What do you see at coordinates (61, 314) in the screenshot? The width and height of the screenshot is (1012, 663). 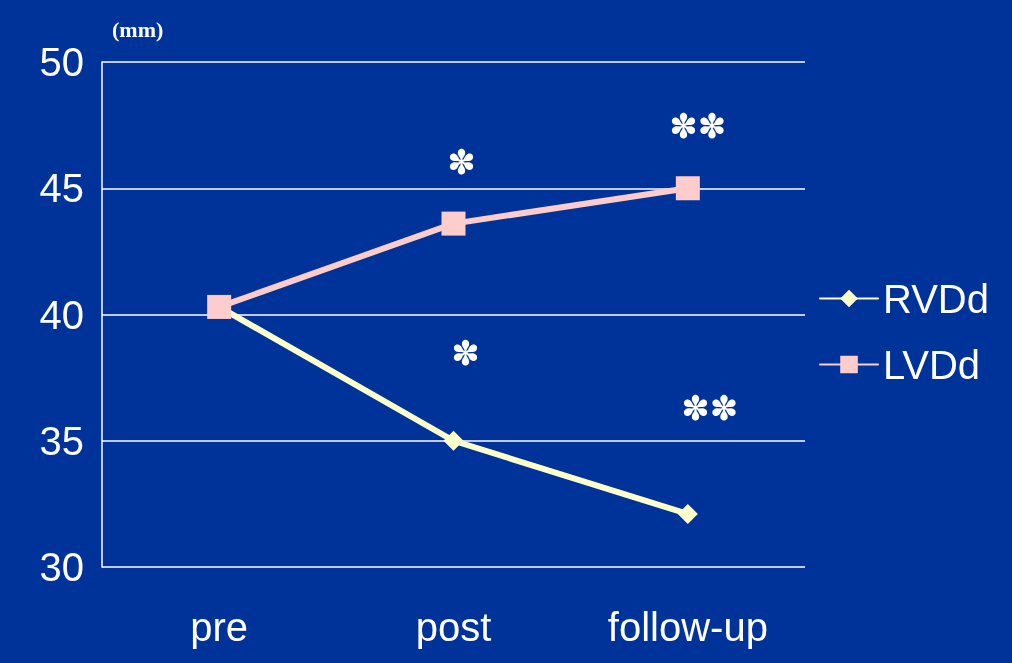 I see `y-tick-label: 40` at bounding box center [61, 314].